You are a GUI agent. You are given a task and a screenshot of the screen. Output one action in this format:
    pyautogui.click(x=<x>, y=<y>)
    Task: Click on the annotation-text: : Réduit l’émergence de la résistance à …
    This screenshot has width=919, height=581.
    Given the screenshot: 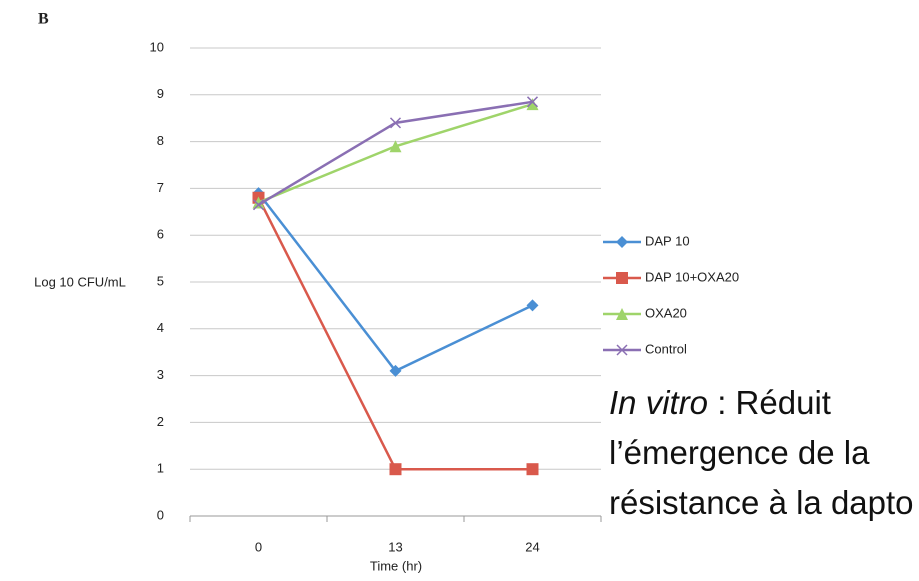 What is the action you would take?
    pyautogui.click(x=761, y=452)
    